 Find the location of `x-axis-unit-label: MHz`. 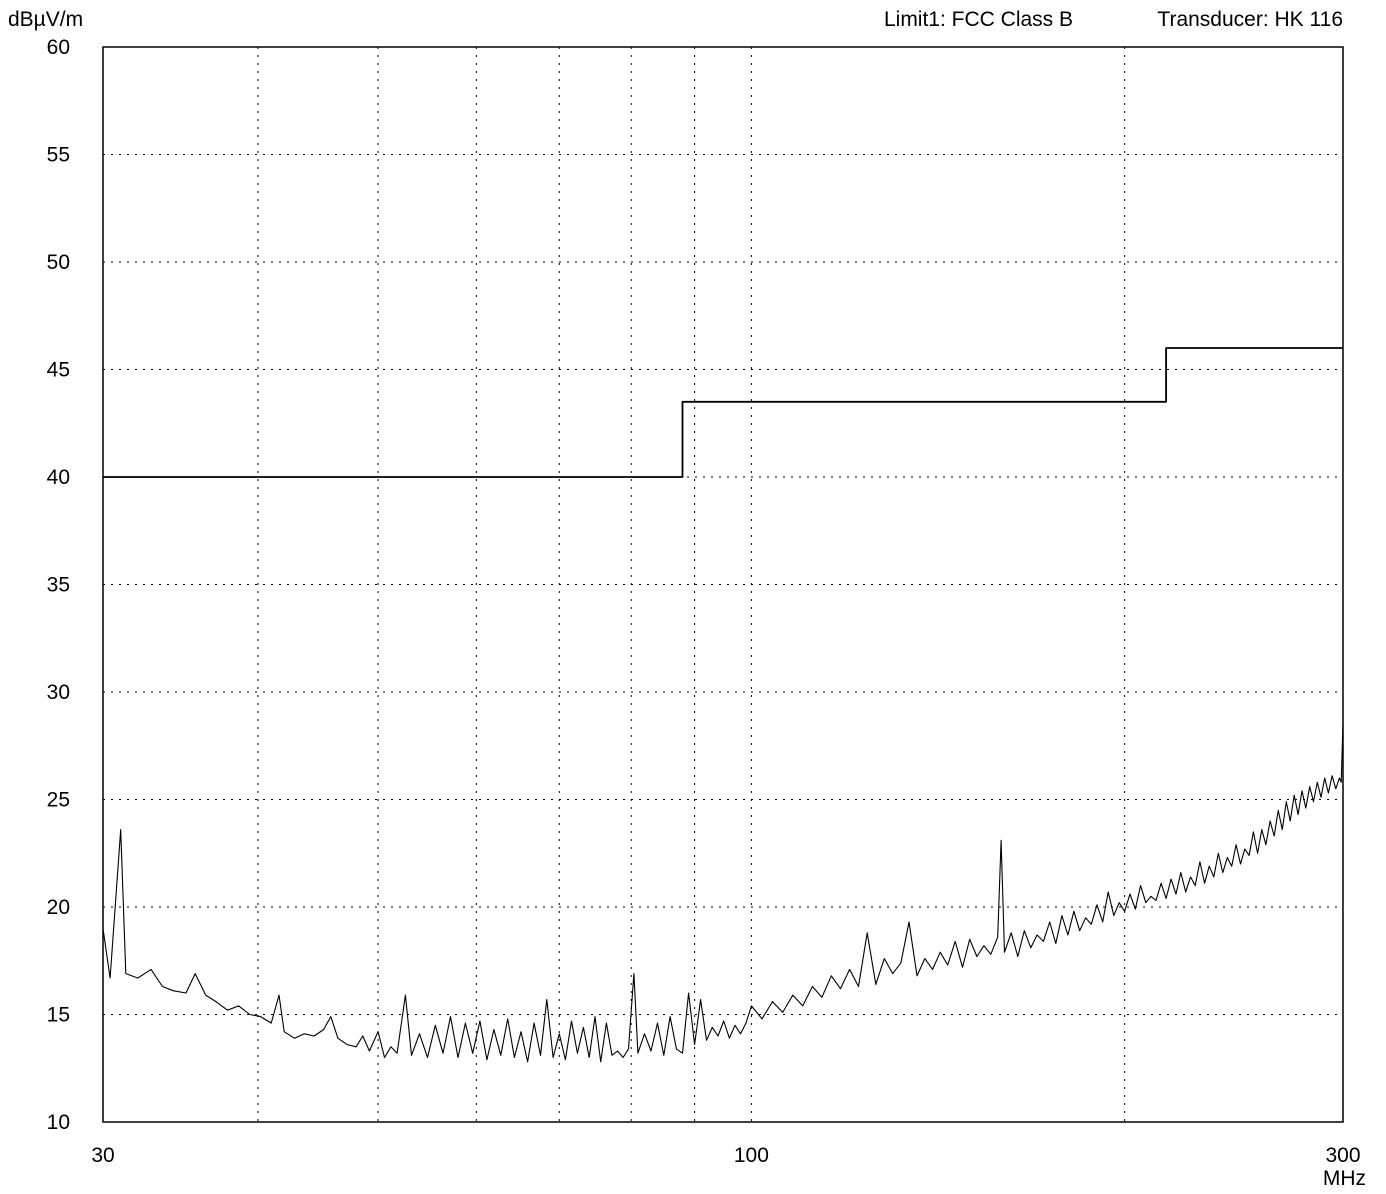

x-axis-unit-label: MHz is located at coordinates (1344, 1178).